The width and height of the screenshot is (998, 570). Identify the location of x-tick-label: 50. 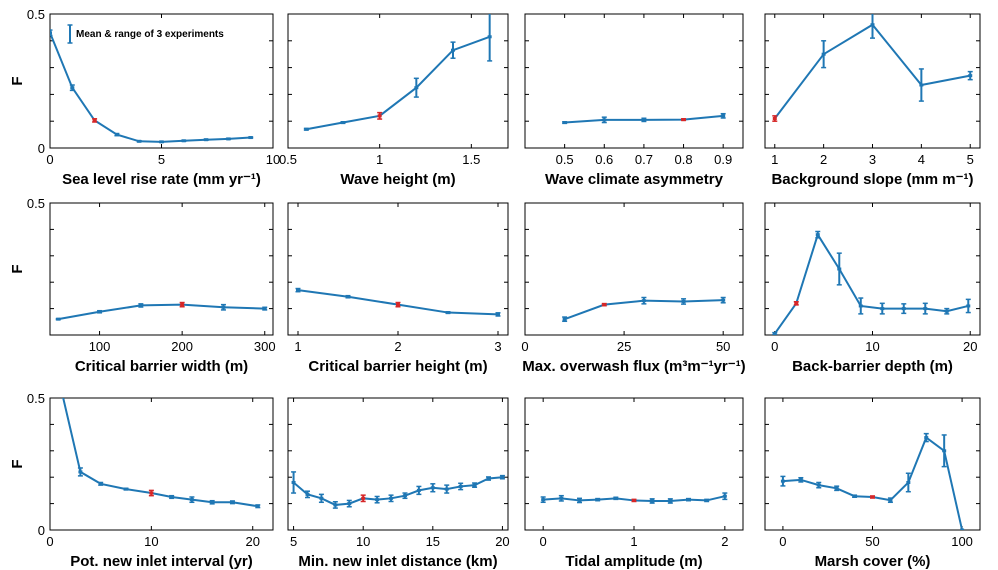
(723, 346).